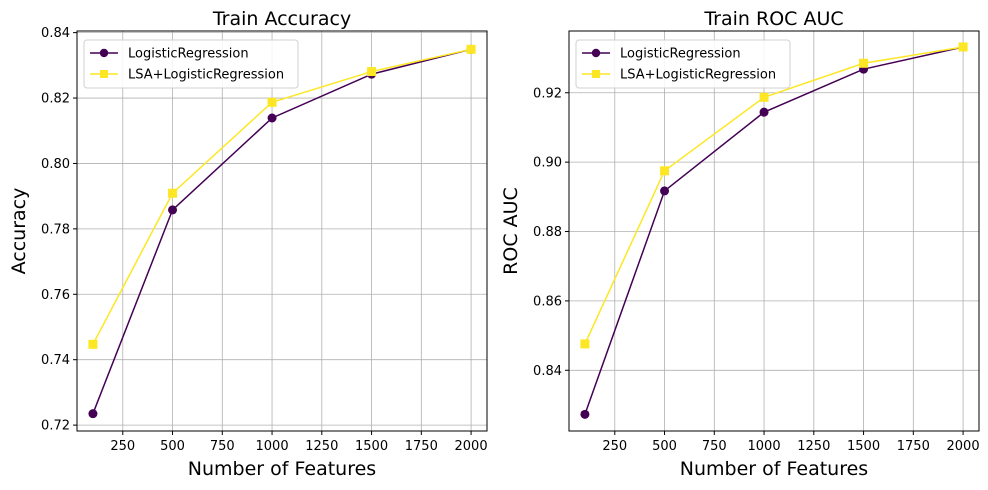 The image size is (988, 490). What do you see at coordinates (55, 360) in the screenshot?
I see `y-tick-label: 0.74` at bounding box center [55, 360].